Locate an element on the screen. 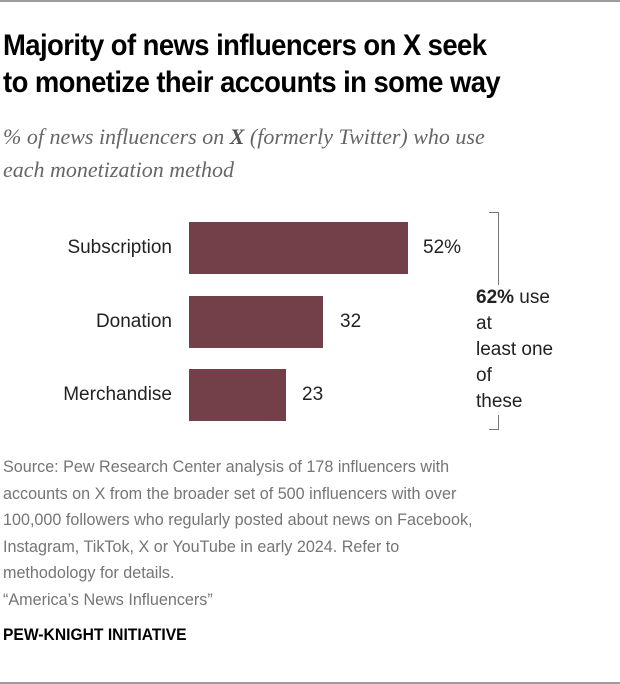 Image resolution: width=620 pixels, height=684 pixels. title-line-2: to monetize their accounts in some way is located at coordinates (252, 82).